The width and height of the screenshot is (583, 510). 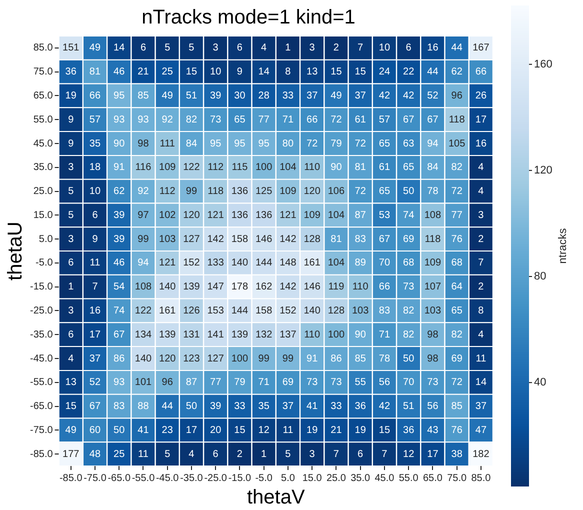 What do you see at coordinates (336, 287) in the screenshot?
I see `data-label: 119` at bounding box center [336, 287].